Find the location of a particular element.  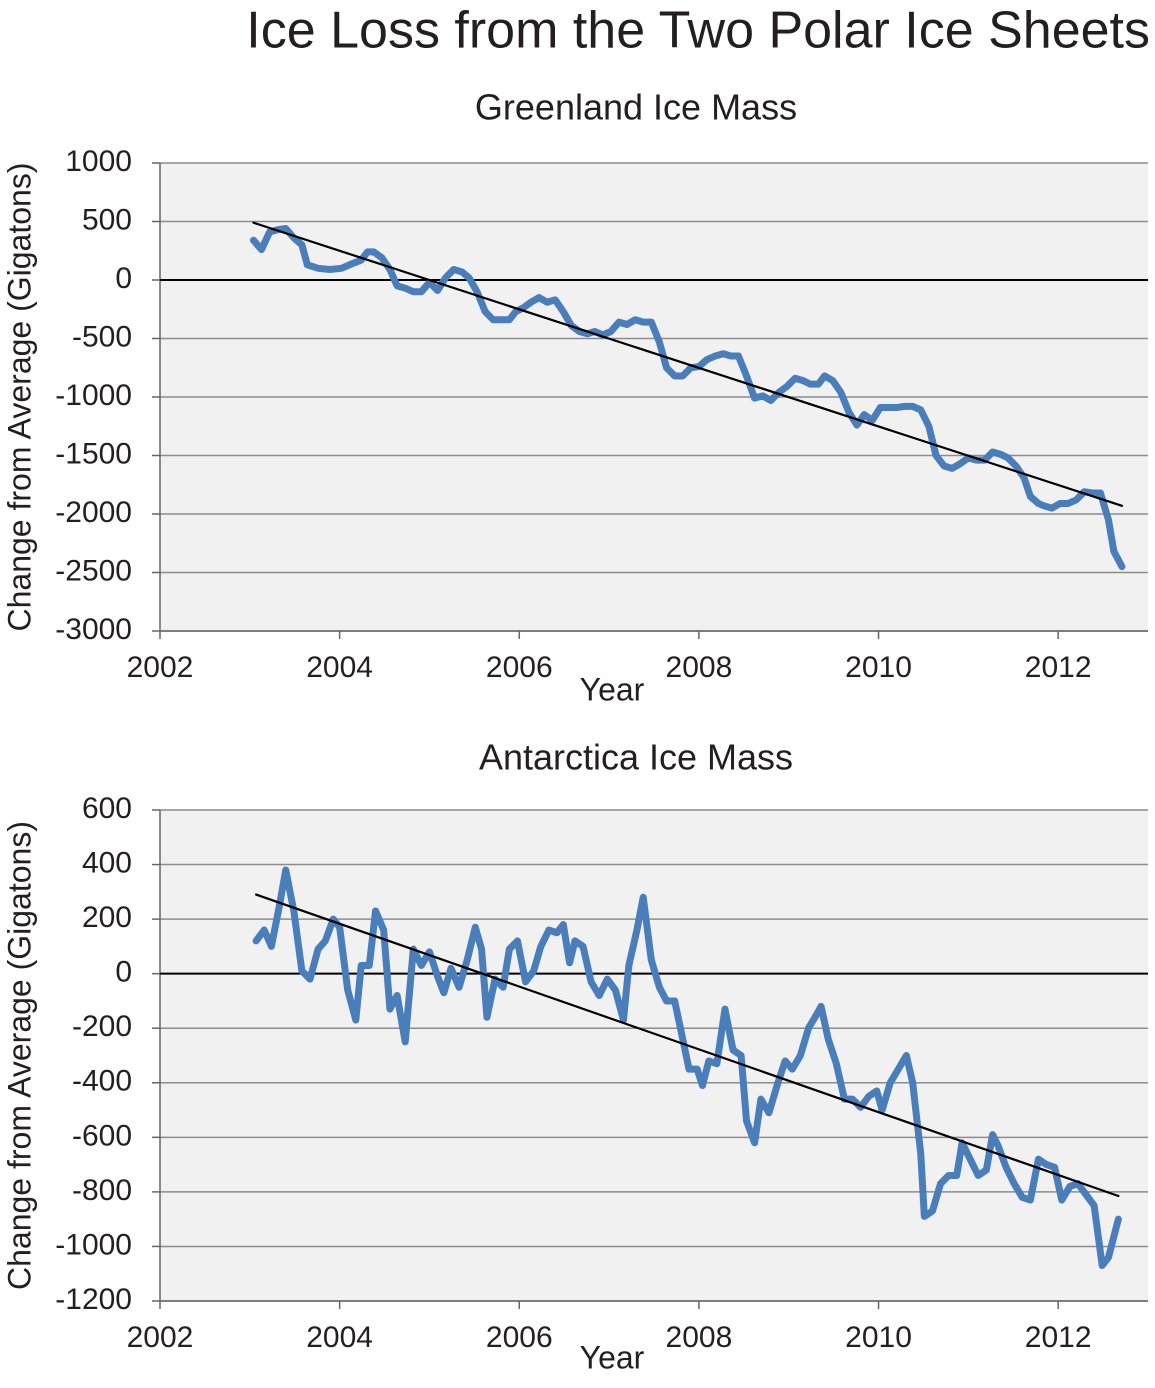

y-tick-label: -3000 is located at coordinates (93, 629).